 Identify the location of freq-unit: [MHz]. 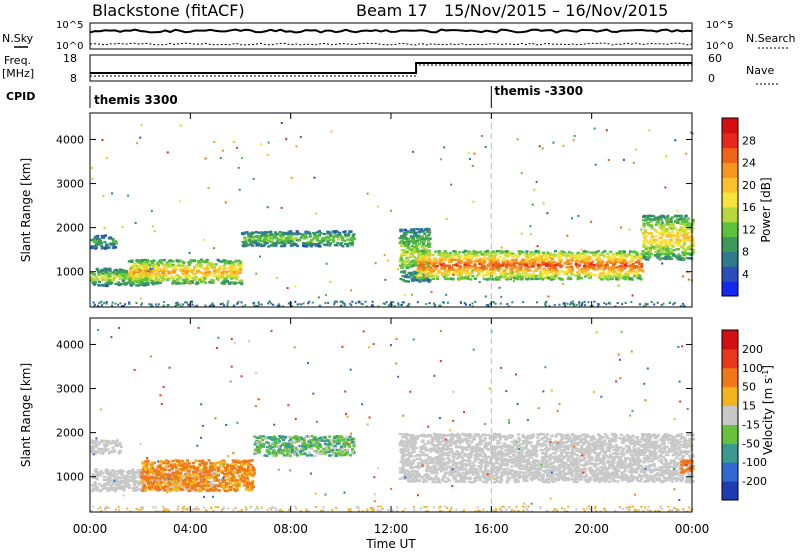
(18, 73).